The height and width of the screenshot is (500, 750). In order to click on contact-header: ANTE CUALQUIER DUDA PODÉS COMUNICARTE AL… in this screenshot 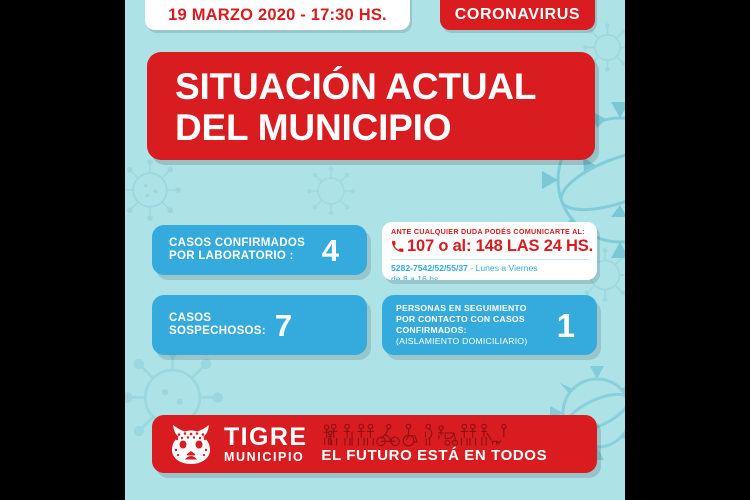, I will do `click(488, 231)`.